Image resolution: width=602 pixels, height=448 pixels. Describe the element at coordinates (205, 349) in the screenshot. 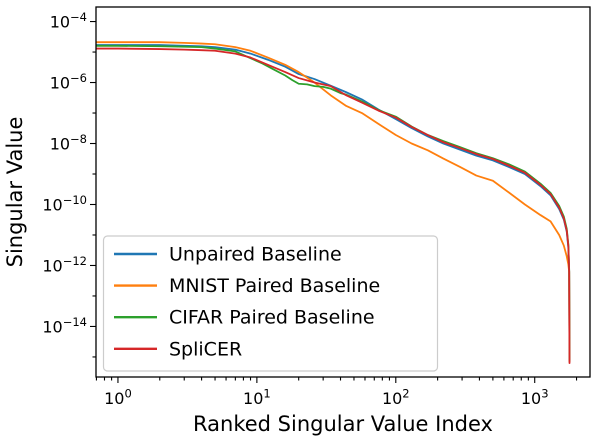

I see `legend-label: SpliCER` at that location.